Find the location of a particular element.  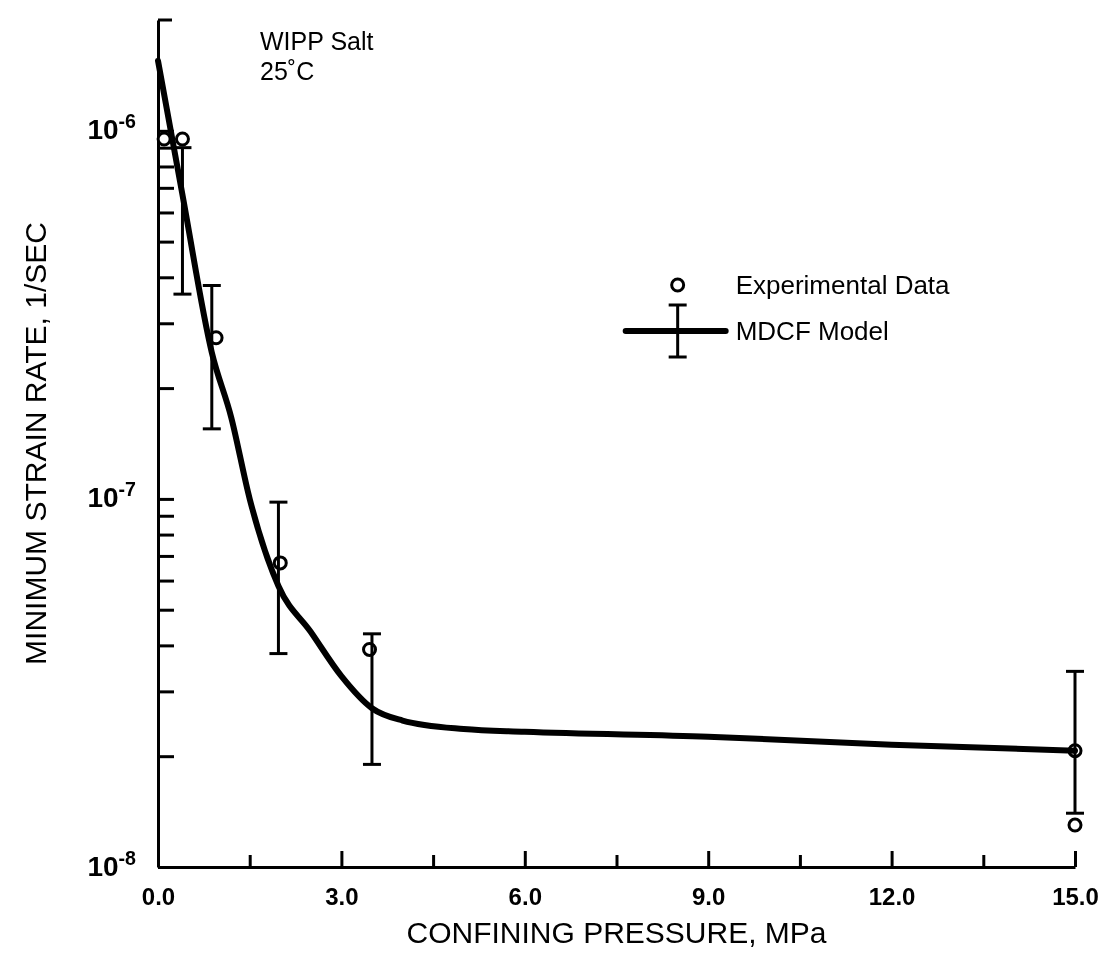

x-tick-label: 6.0 is located at coordinates (525, 896).